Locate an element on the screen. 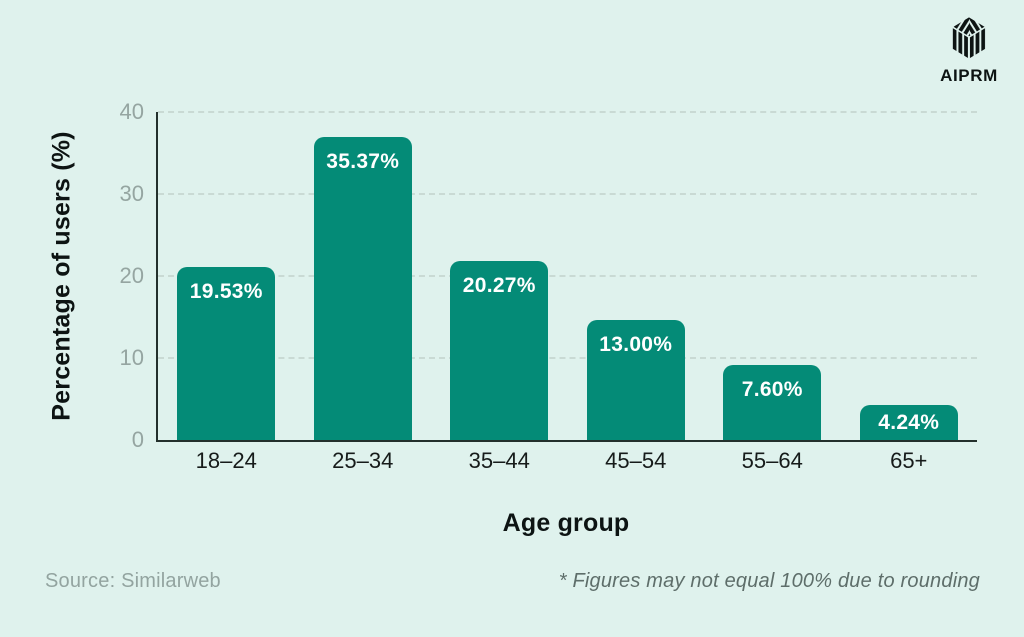 This screenshot has height=637, width=1024. bar-35–44: 20.27% is located at coordinates (499, 350).